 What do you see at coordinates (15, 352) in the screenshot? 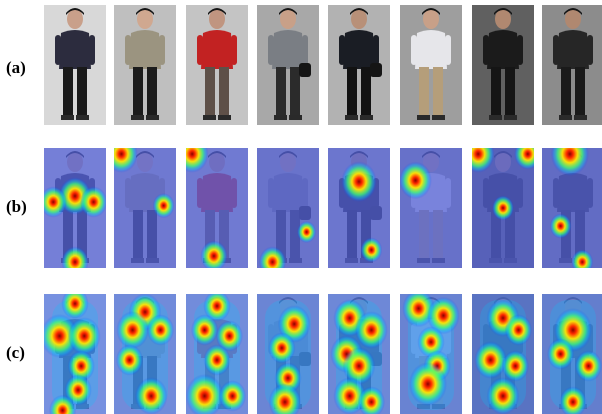
I see `row-label-c: (c)` at bounding box center [15, 352].